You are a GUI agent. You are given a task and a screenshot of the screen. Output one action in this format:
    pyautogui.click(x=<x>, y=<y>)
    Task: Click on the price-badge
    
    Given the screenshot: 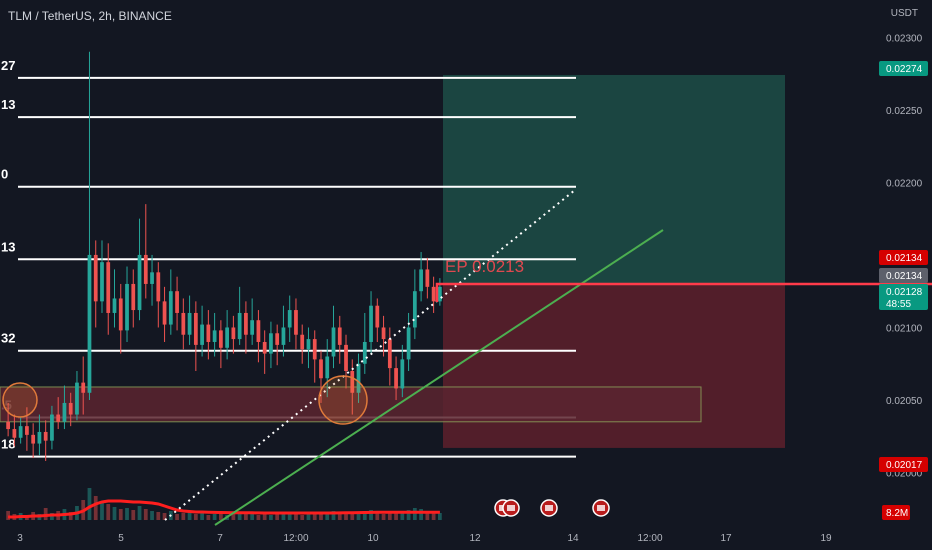 What is the action you would take?
    pyautogui.click(x=903, y=275)
    